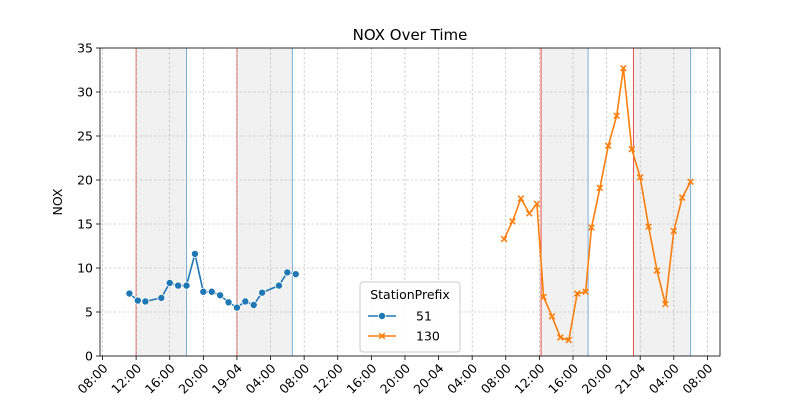 The image size is (800, 400). I want to click on y-axis-label: NOX, so click(57, 201).